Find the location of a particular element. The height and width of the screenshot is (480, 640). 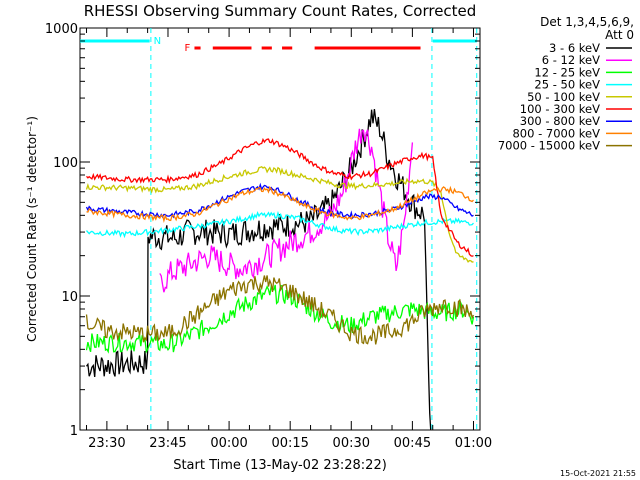

x-tick-label: 23:30 is located at coordinates (106, 443).